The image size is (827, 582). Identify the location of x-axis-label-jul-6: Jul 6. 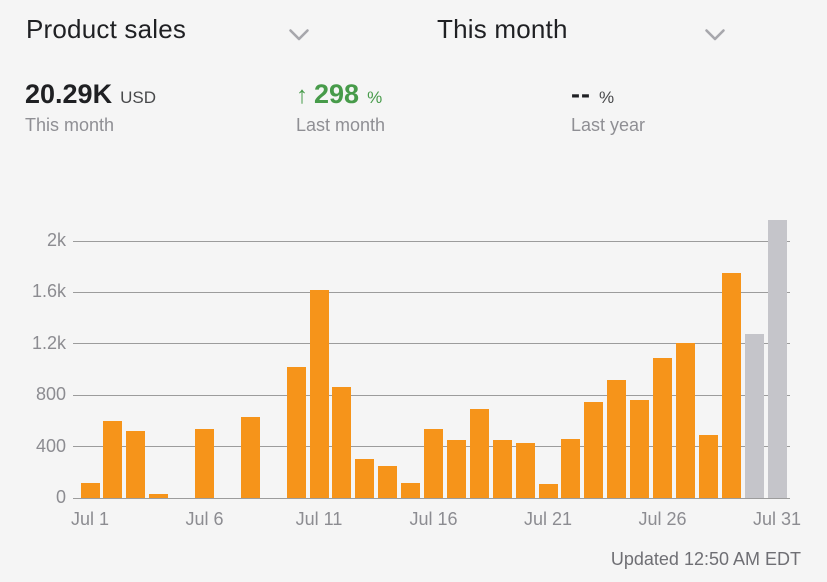
(204, 519).